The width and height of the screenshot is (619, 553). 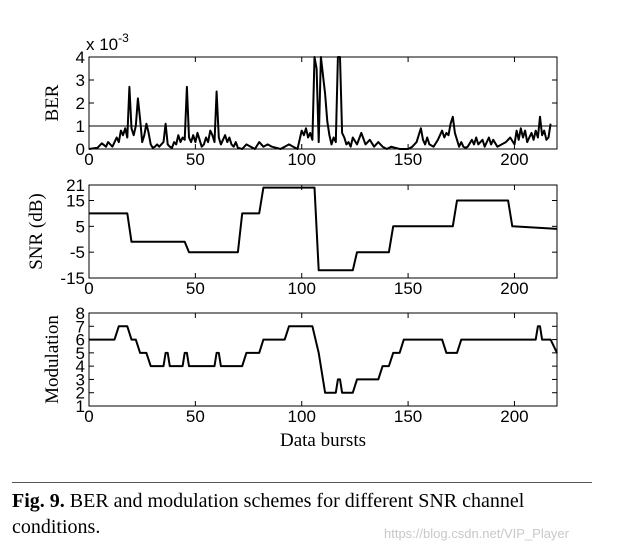 I want to click on ber-series-line, so click(x=320, y=103).